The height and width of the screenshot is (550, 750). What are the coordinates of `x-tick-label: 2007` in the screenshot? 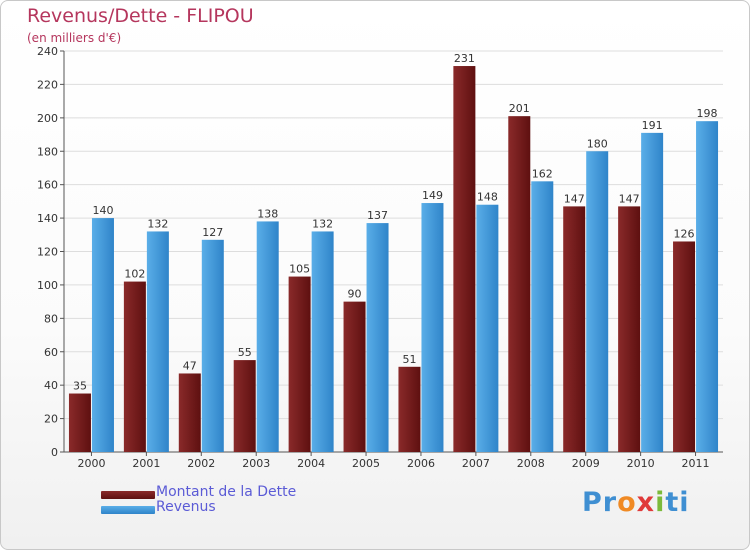 It's located at (476, 463).